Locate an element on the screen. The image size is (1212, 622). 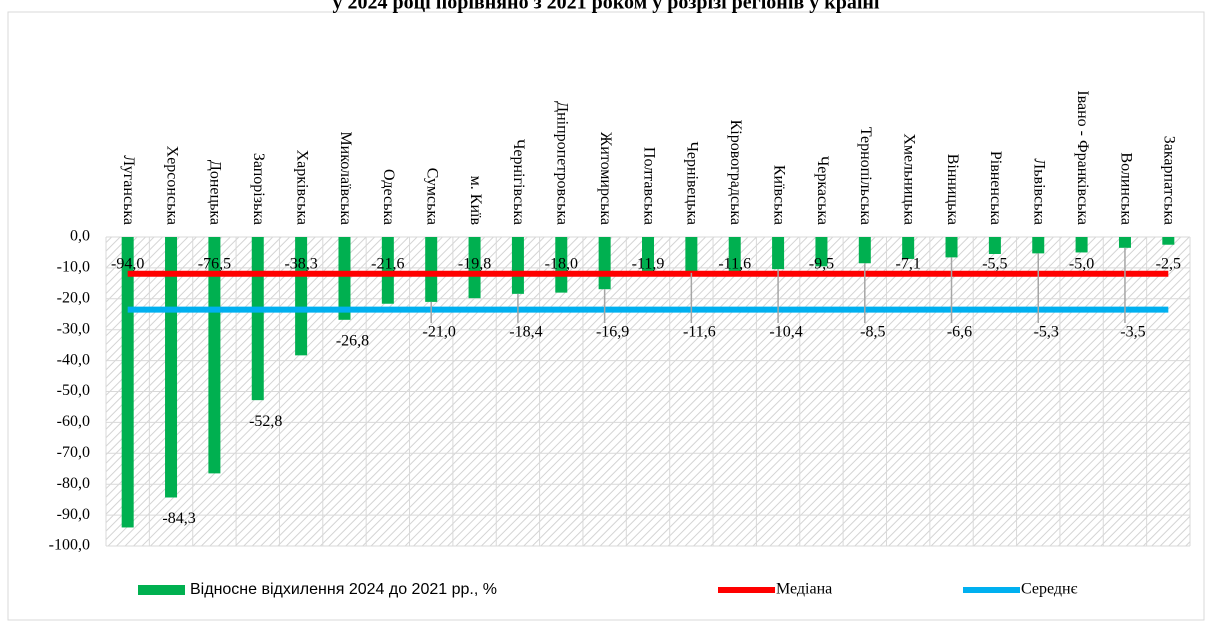
x-tick-label: Рівненська is located at coordinates (995, 188).